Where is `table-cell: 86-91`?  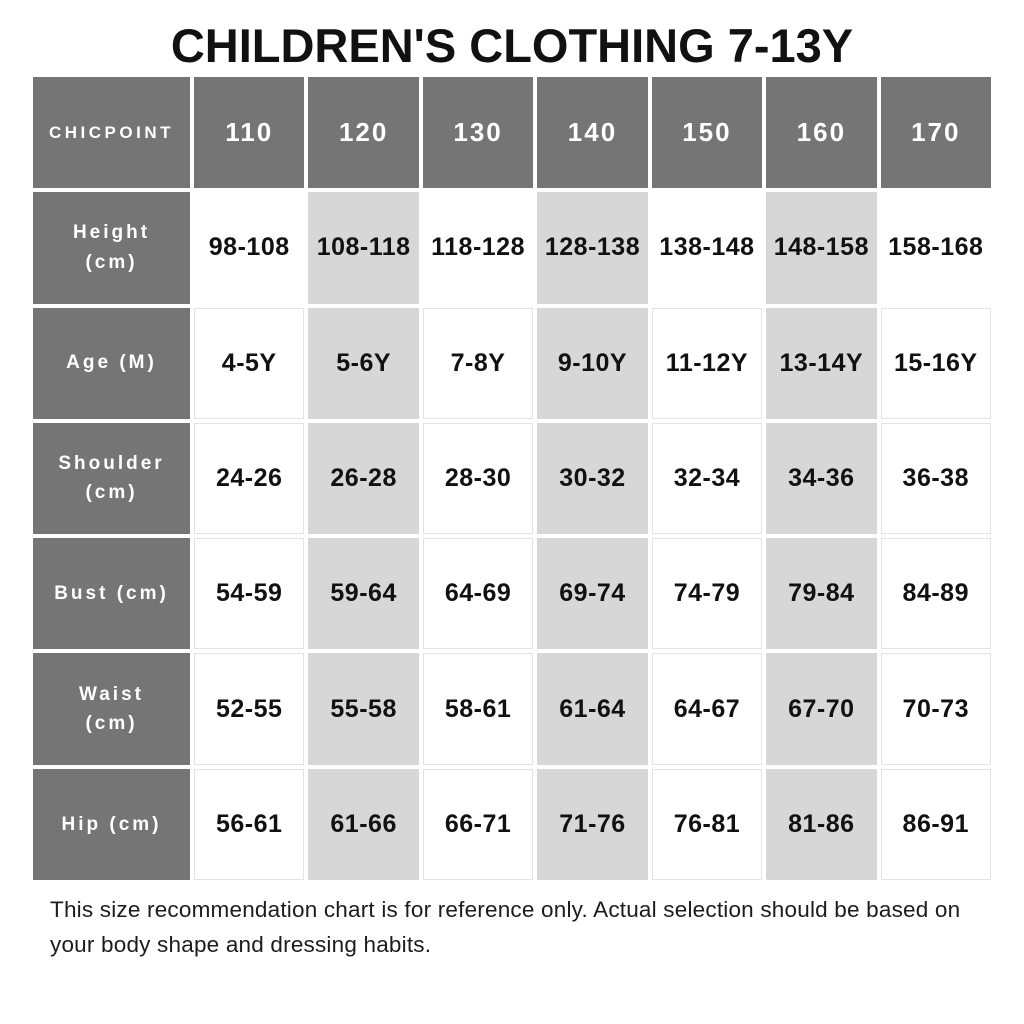 table-cell: 86-91 is located at coordinates (935, 824).